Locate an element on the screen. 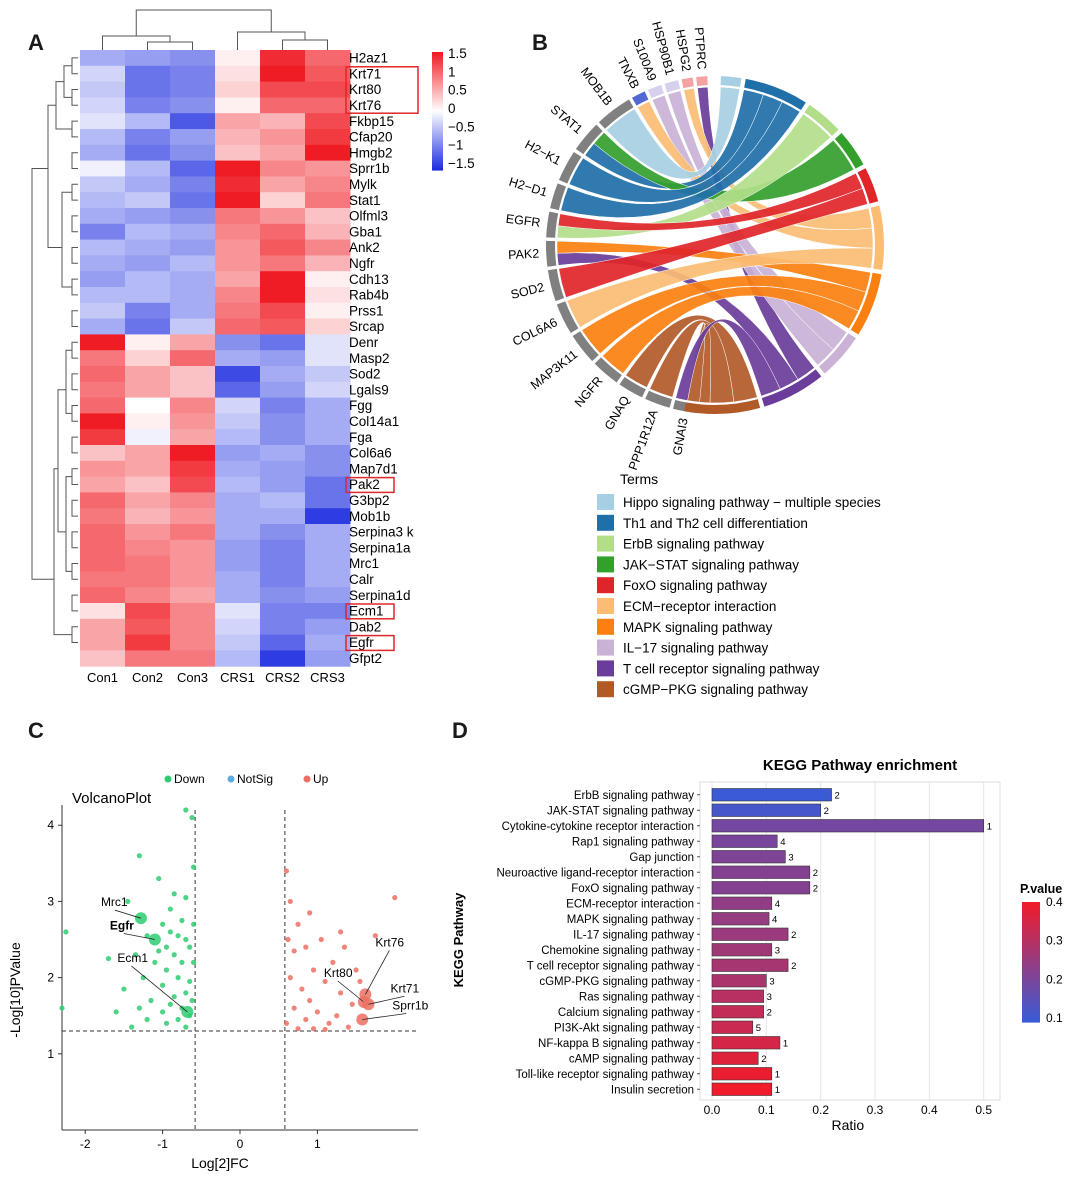 The width and height of the screenshot is (1080, 1180). heatmap-row-label: Egfr is located at coordinates (361, 642).